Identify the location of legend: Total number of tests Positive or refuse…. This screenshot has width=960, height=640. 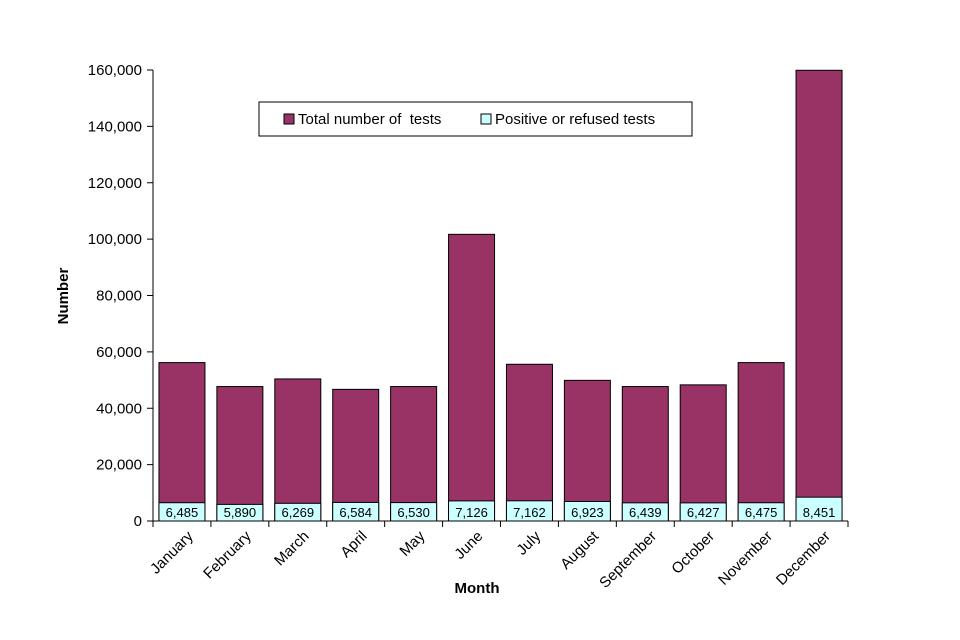
(475, 119).